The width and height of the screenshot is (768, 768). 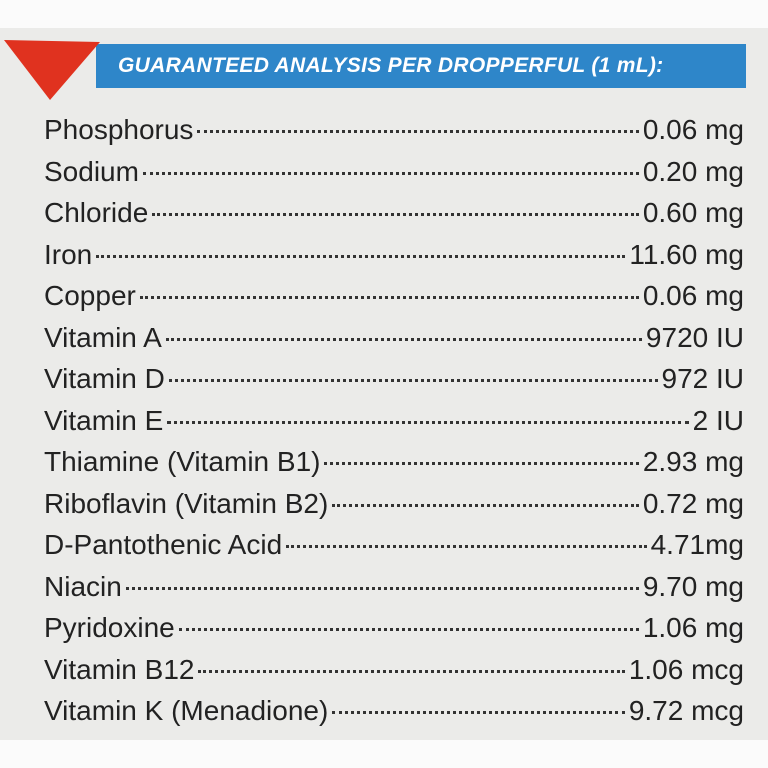 I want to click on row: Chloride 0.60 mg, so click(x=394, y=218).